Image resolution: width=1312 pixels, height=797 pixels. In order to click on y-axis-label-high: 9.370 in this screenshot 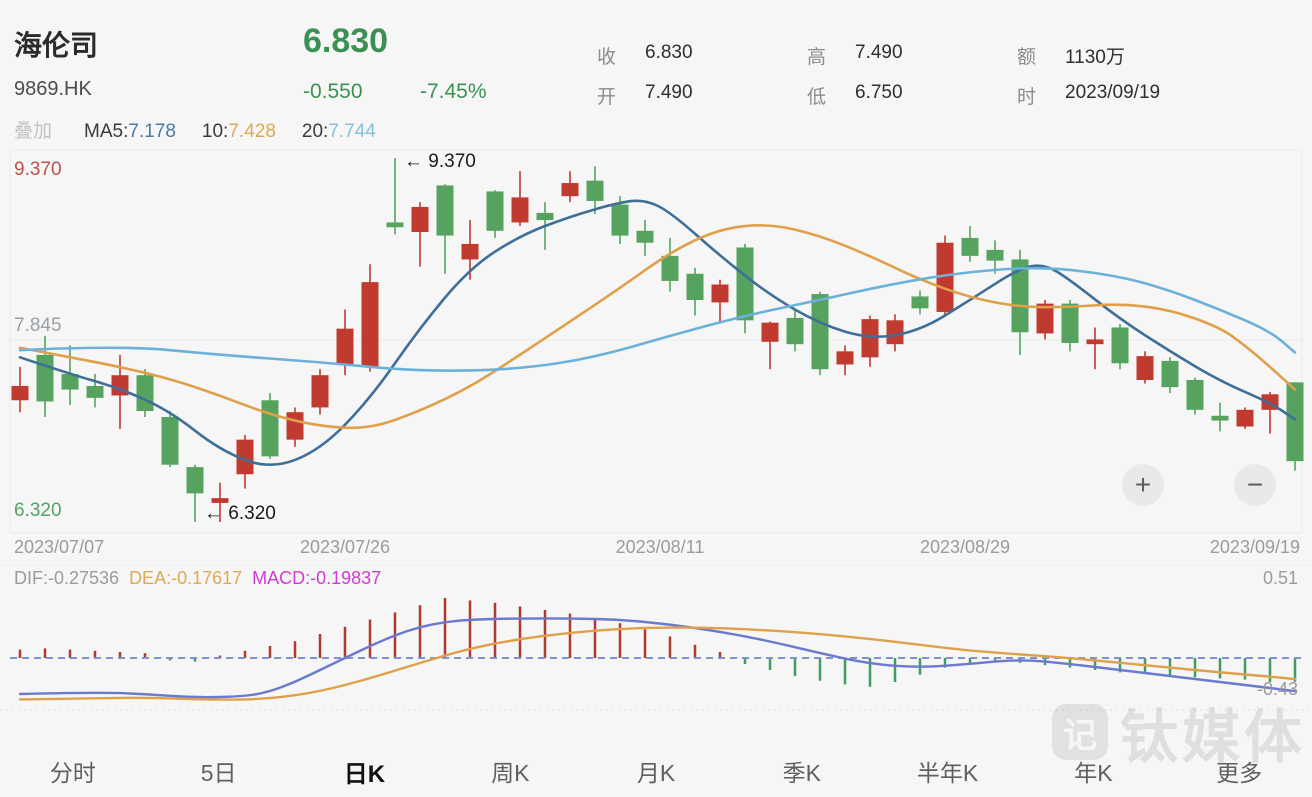, I will do `click(38, 169)`.